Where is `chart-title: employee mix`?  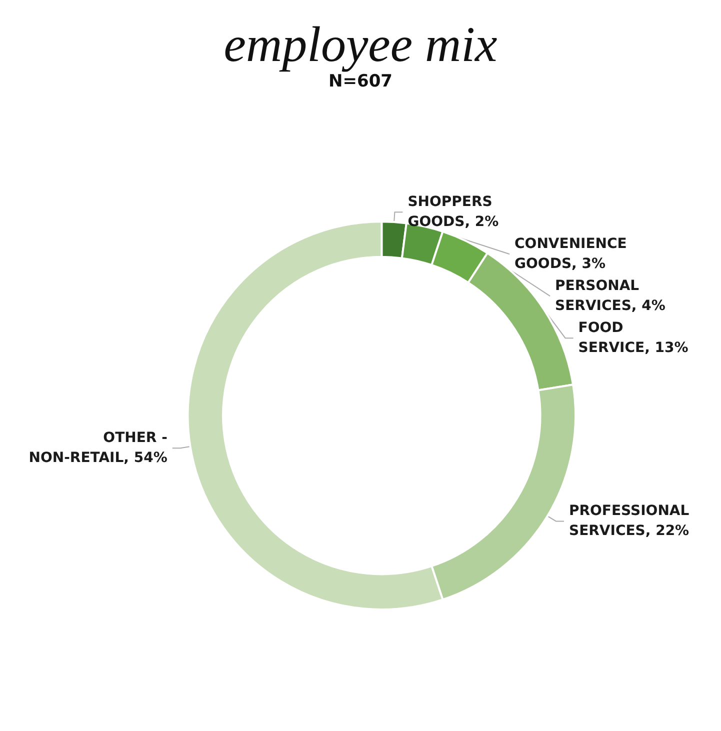
chart-title: employee mix is located at coordinates (361, 44).